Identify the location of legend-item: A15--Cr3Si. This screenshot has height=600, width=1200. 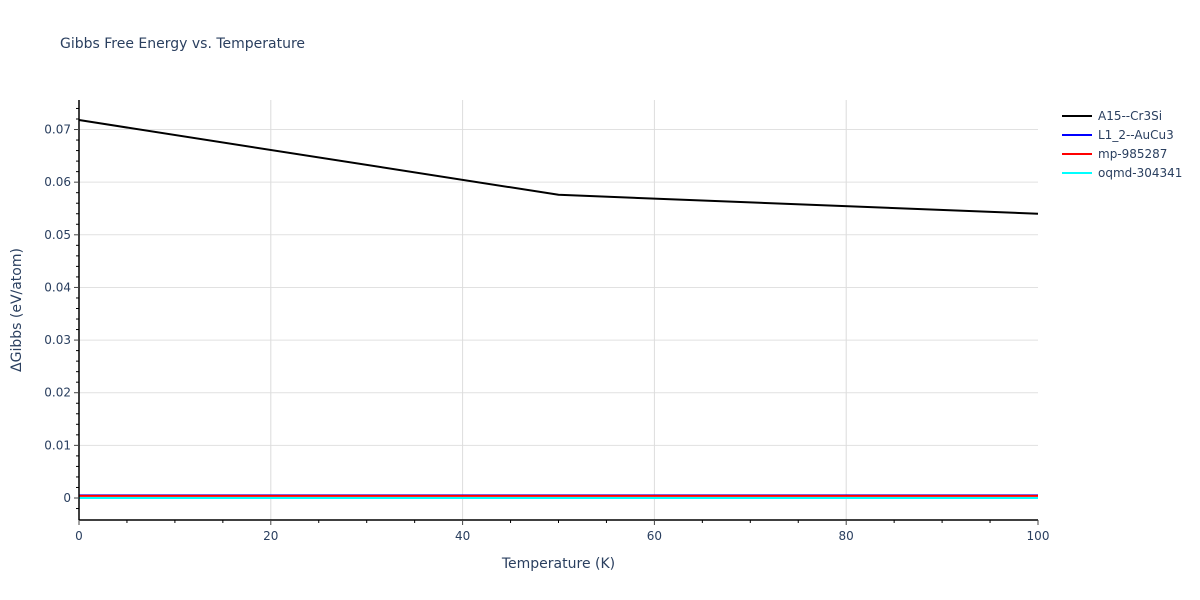
(1122, 115).